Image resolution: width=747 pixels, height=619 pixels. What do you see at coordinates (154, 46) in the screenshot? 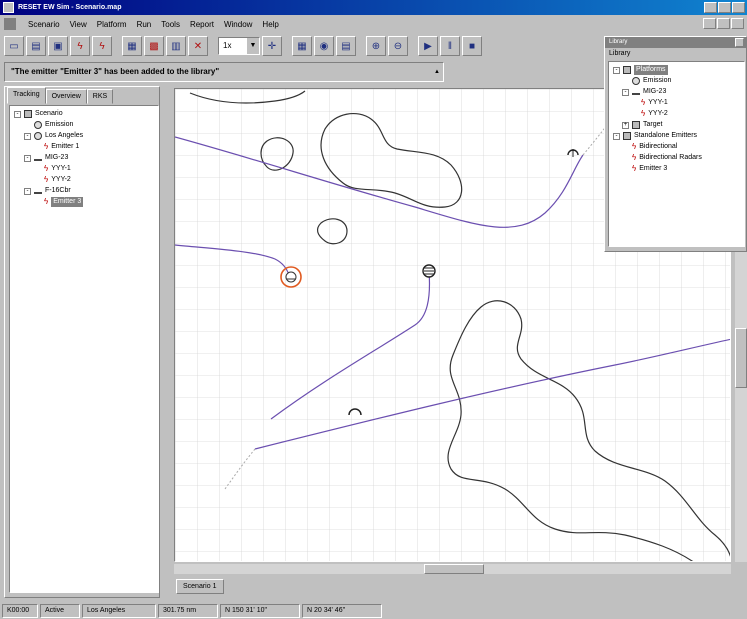
I see `add-radar-icon: ▩` at bounding box center [154, 46].